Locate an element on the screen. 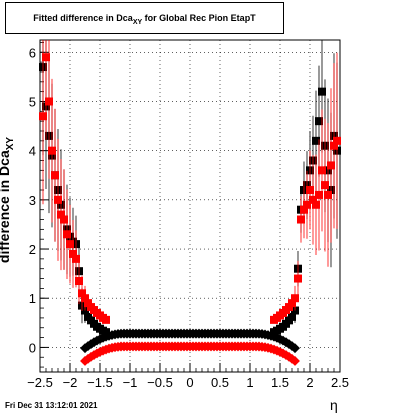 This screenshot has height=414, width=400. x-tick-label: 1 is located at coordinates (249, 382).